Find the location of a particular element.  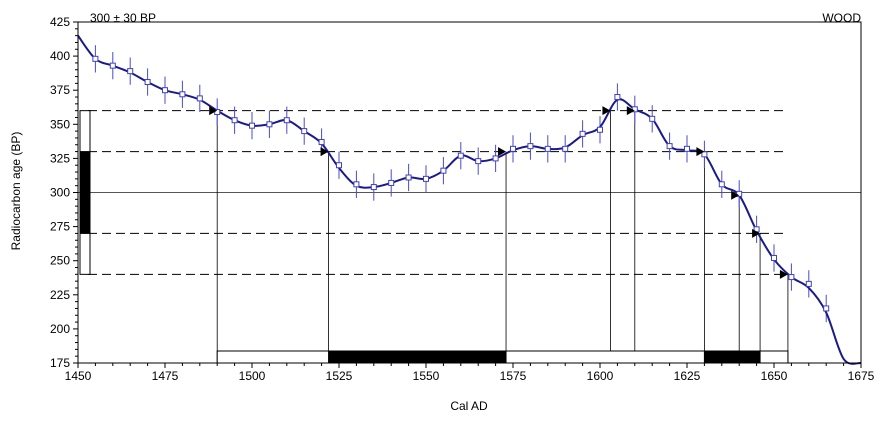

y-tick-label: 325 is located at coordinates (60, 158).